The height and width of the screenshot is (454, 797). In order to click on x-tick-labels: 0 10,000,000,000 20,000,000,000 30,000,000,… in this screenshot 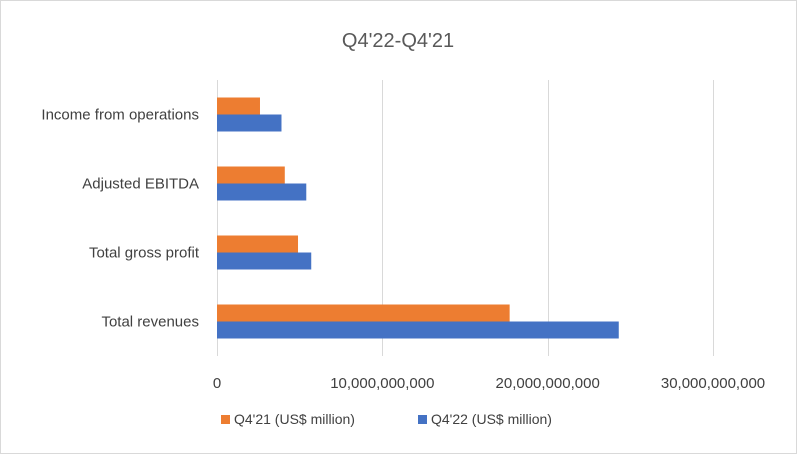, I will do `click(489, 383)`.